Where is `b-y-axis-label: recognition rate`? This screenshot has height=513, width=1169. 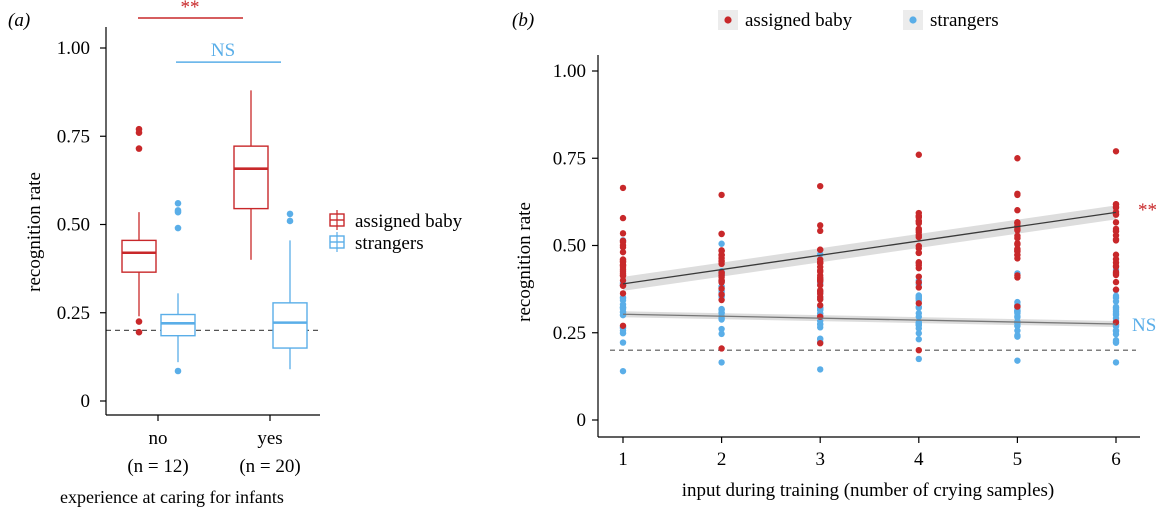
b-y-axis-label: recognition rate is located at coordinates (524, 262).